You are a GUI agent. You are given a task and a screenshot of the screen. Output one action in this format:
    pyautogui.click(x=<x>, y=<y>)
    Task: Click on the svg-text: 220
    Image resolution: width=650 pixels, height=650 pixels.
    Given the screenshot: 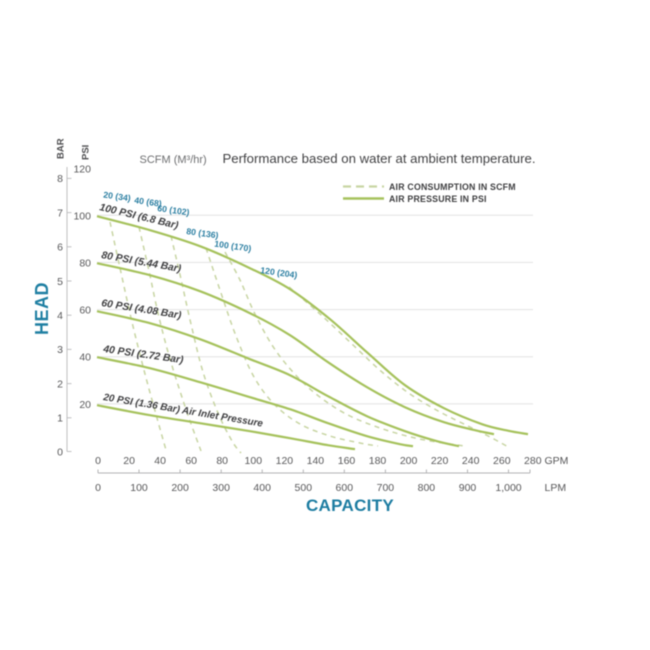 What is the action you would take?
    pyautogui.click(x=440, y=461)
    